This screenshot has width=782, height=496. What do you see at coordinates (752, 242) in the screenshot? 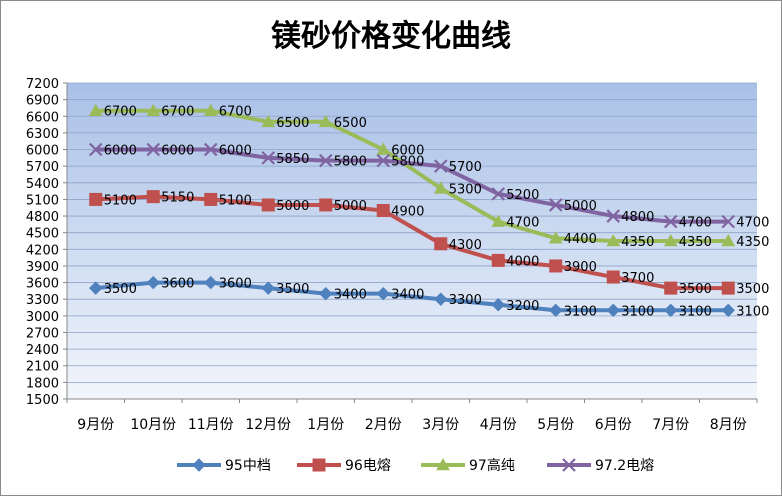
I see `data-label: 4350` at bounding box center [752, 242].